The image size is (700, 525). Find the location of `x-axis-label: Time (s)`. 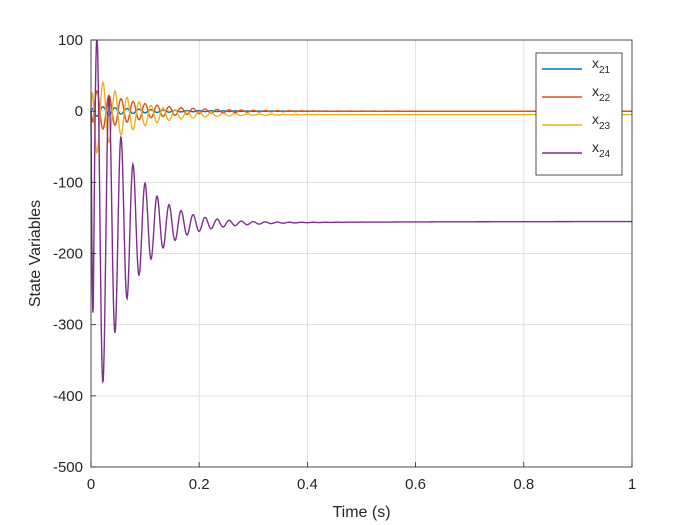

x-axis-label: Time (s) is located at coordinates (361, 512).